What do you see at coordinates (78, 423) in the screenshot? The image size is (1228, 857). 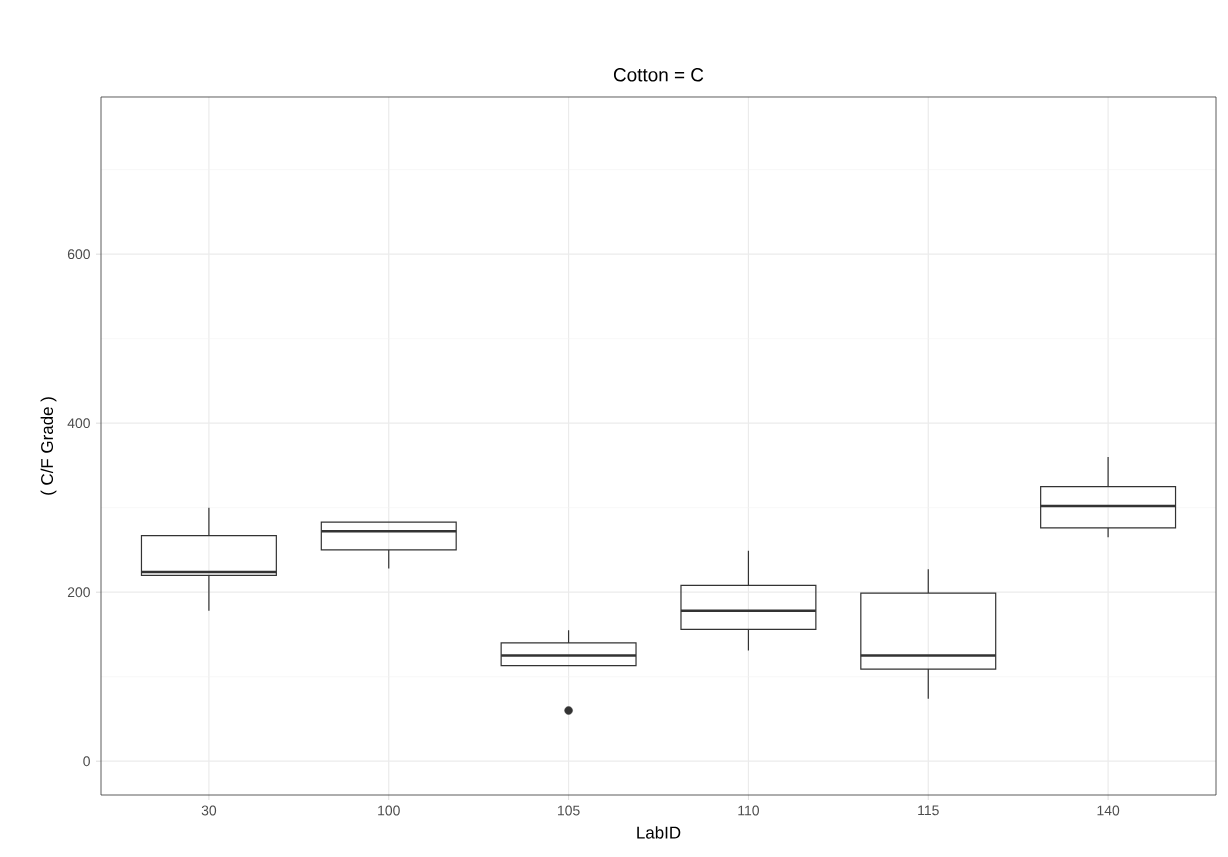 I see `y-tick-label: 400` at bounding box center [78, 423].